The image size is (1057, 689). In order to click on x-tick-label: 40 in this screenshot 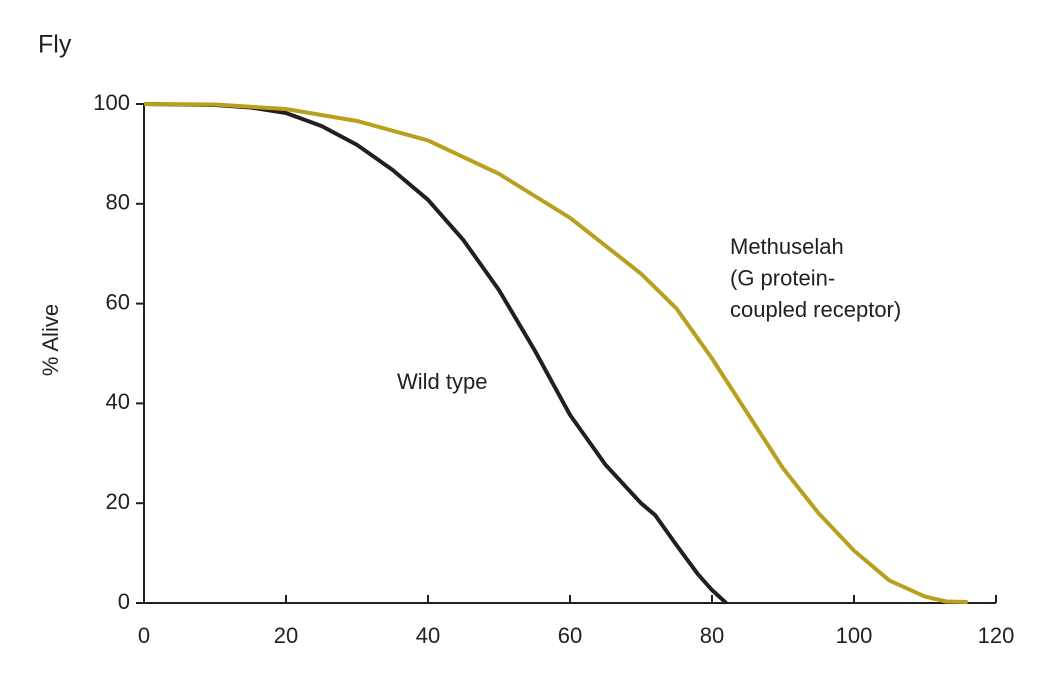, I will do `click(428, 635)`.